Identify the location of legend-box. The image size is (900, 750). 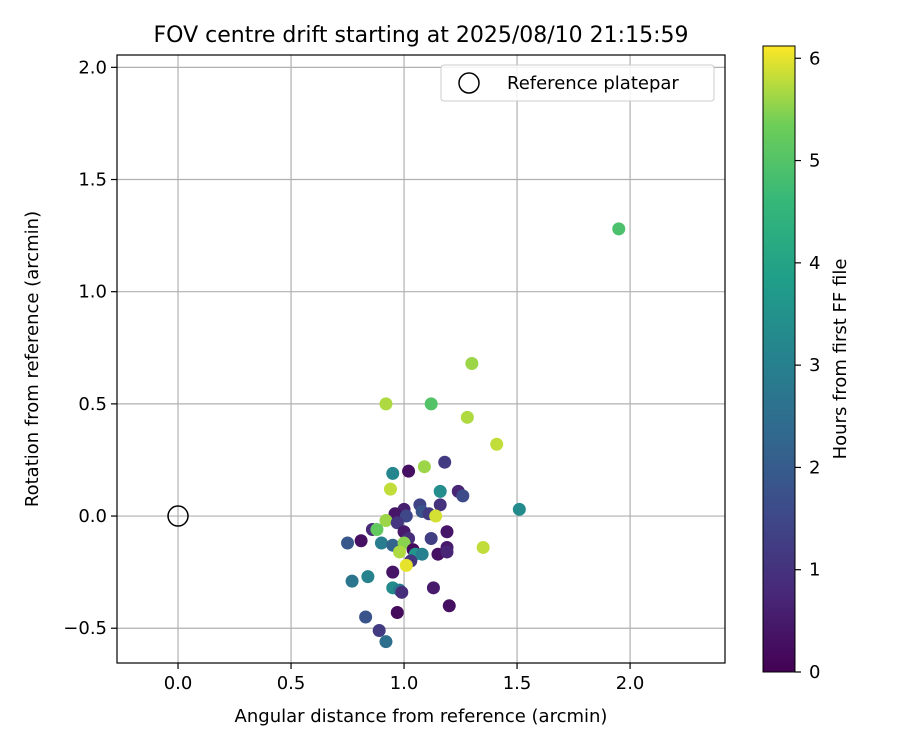
(577, 83).